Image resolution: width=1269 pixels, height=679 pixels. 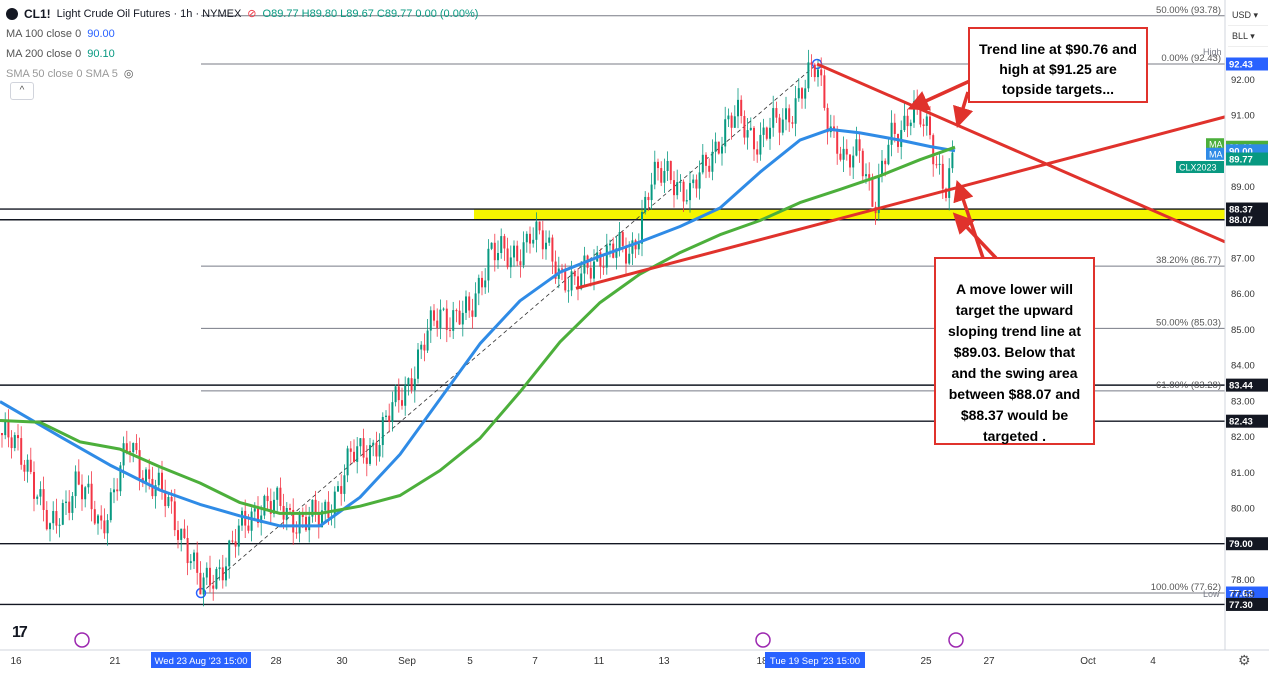 I want to click on x-tick-label-5: 5, so click(x=470, y=661).